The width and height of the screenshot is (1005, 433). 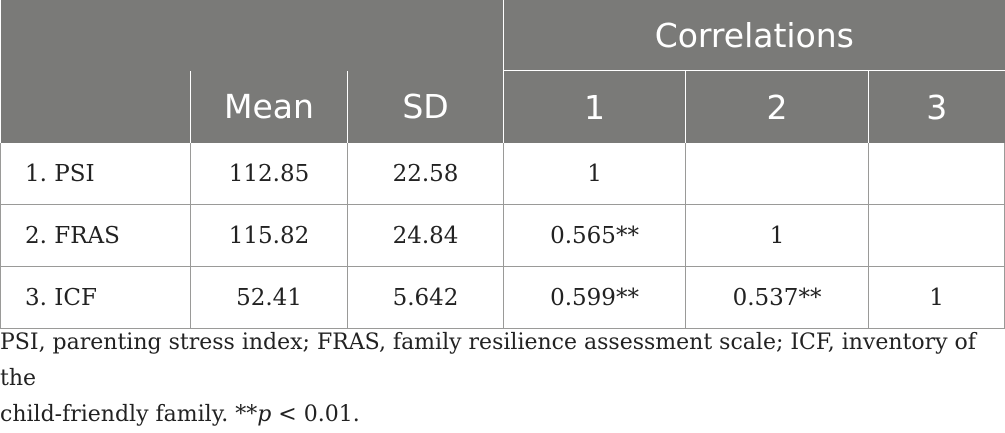 What do you see at coordinates (129, 414) in the screenshot?
I see `footnote-line2-prefix: child-friendly family. **` at bounding box center [129, 414].